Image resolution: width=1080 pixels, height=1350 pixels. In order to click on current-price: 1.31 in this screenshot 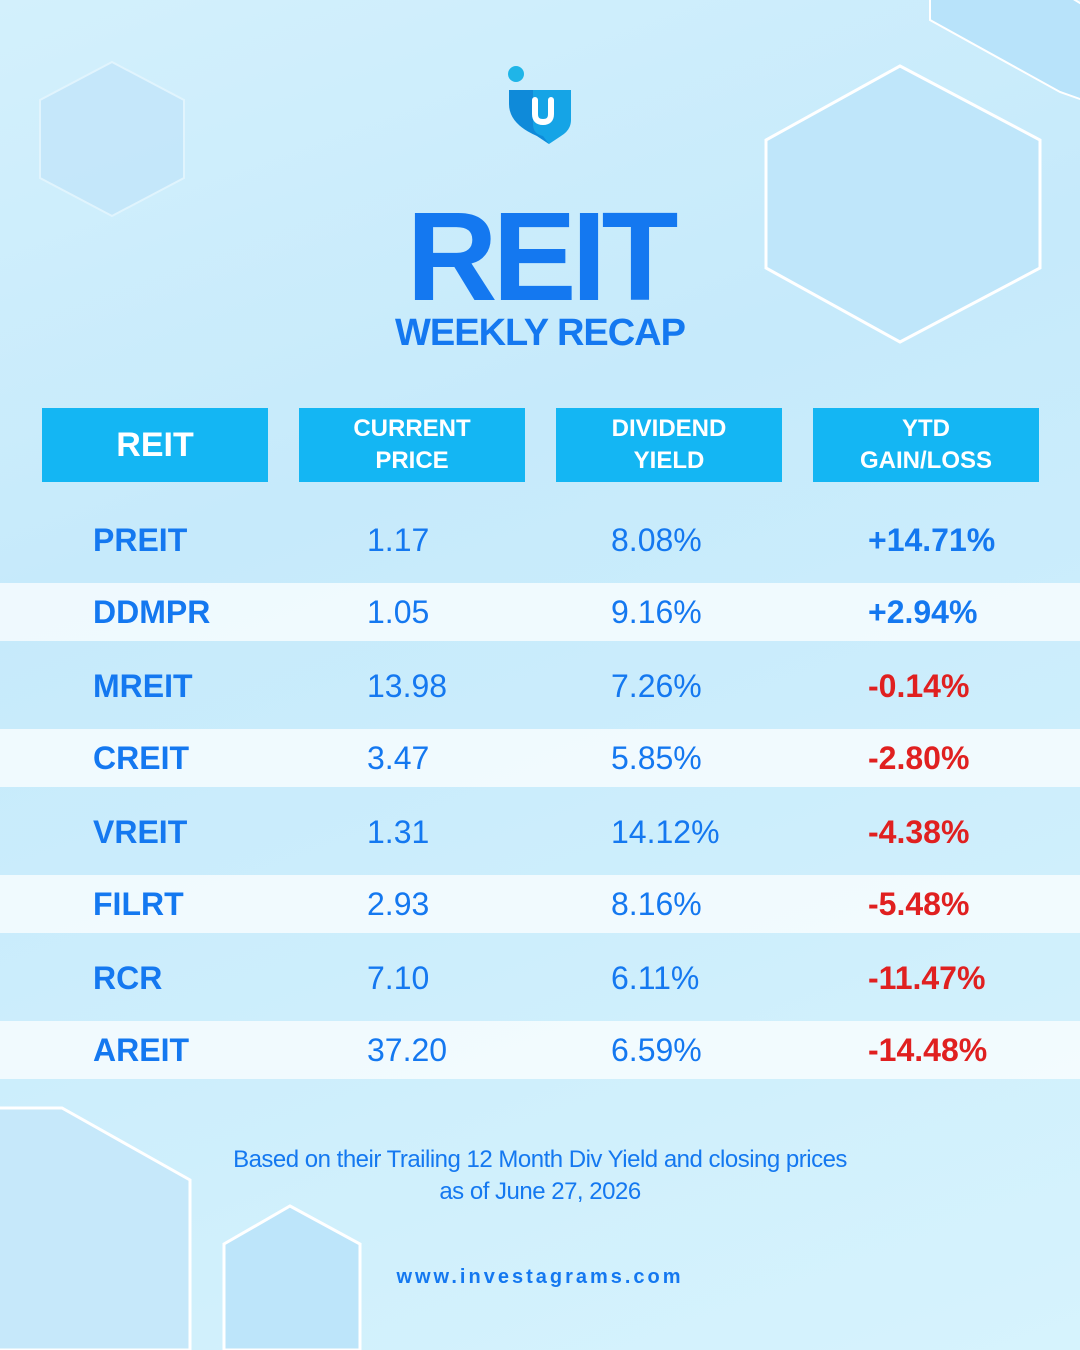, I will do `click(398, 831)`.